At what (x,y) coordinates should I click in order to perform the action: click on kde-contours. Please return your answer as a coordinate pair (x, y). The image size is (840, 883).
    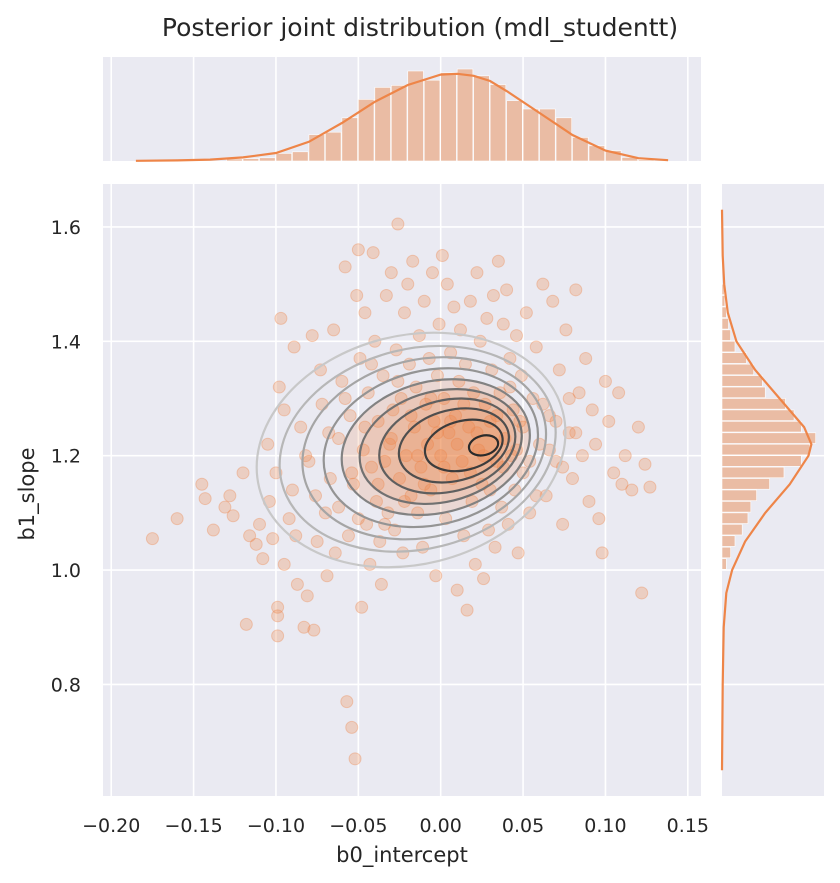
    Looking at the image, I should click on (411, 450).